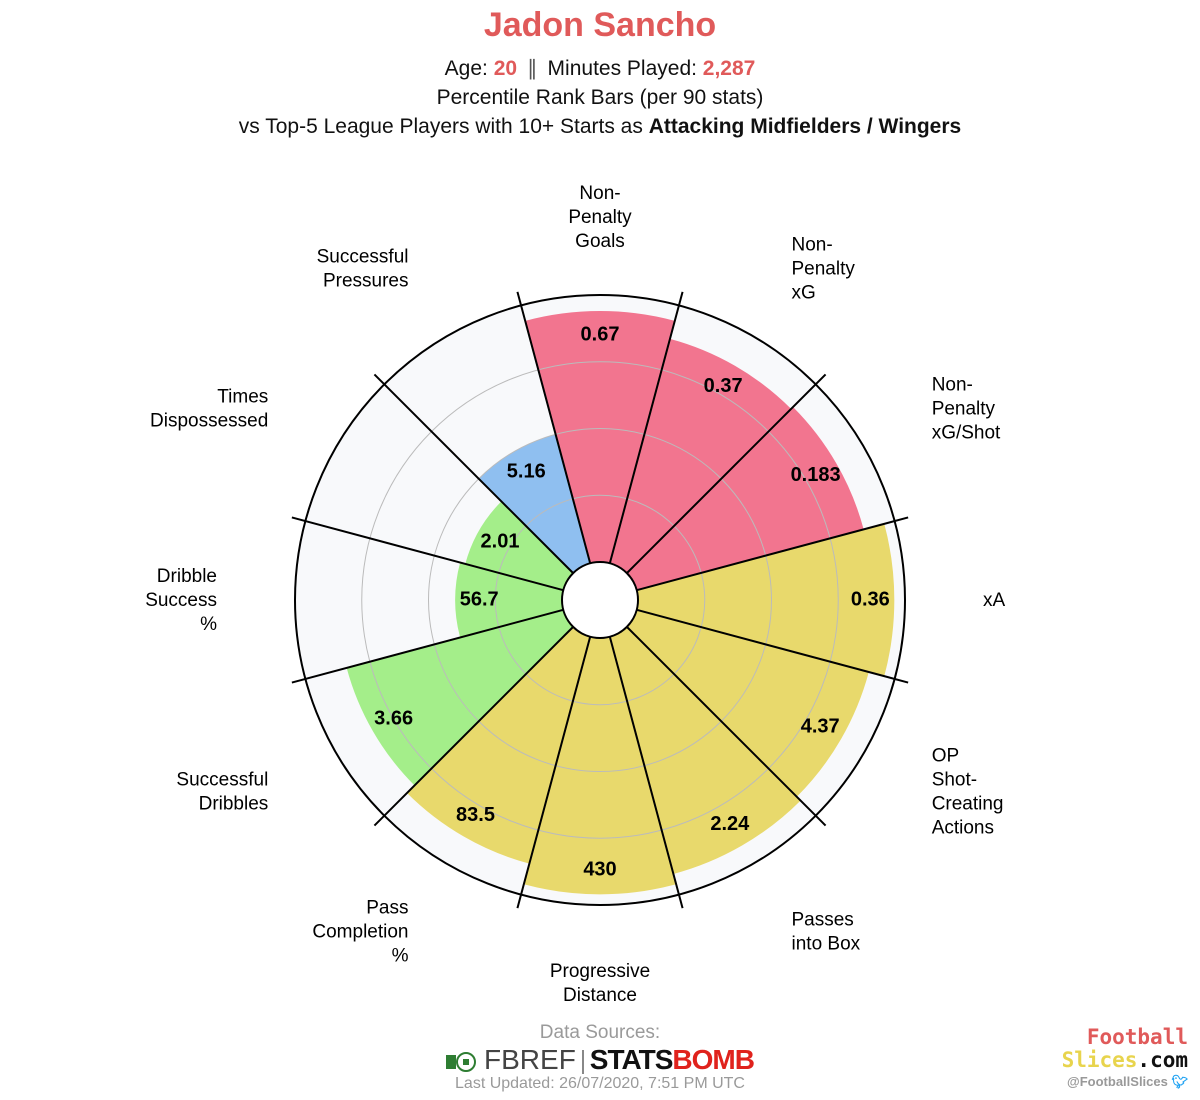 The width and height of the screenshot is (1200, 1100). What do you see at coordinates (181, 600) in the screenshot?
I see `category-label-9: Dribble Success%` at bounding box center [181, 600].